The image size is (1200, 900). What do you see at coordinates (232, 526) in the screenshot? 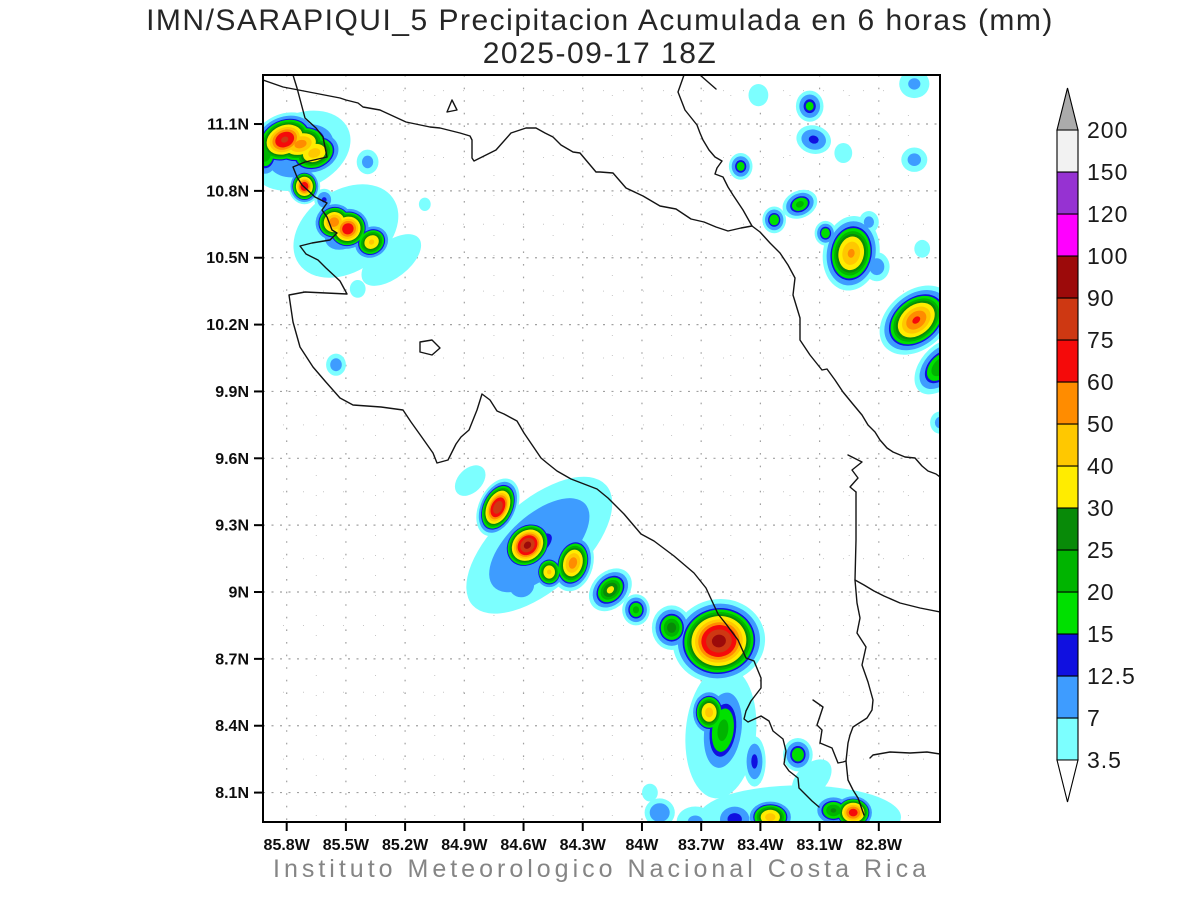
I see `y-tick-label: 9.3N` at bounding box center [232, 526].